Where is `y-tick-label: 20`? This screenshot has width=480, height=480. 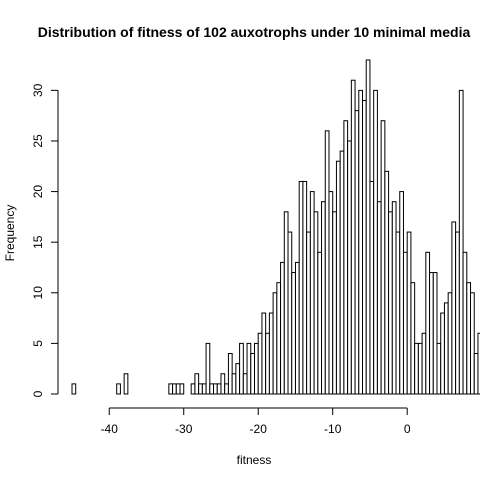
y-tick-label: 20 is located at coordinates (38, 192).